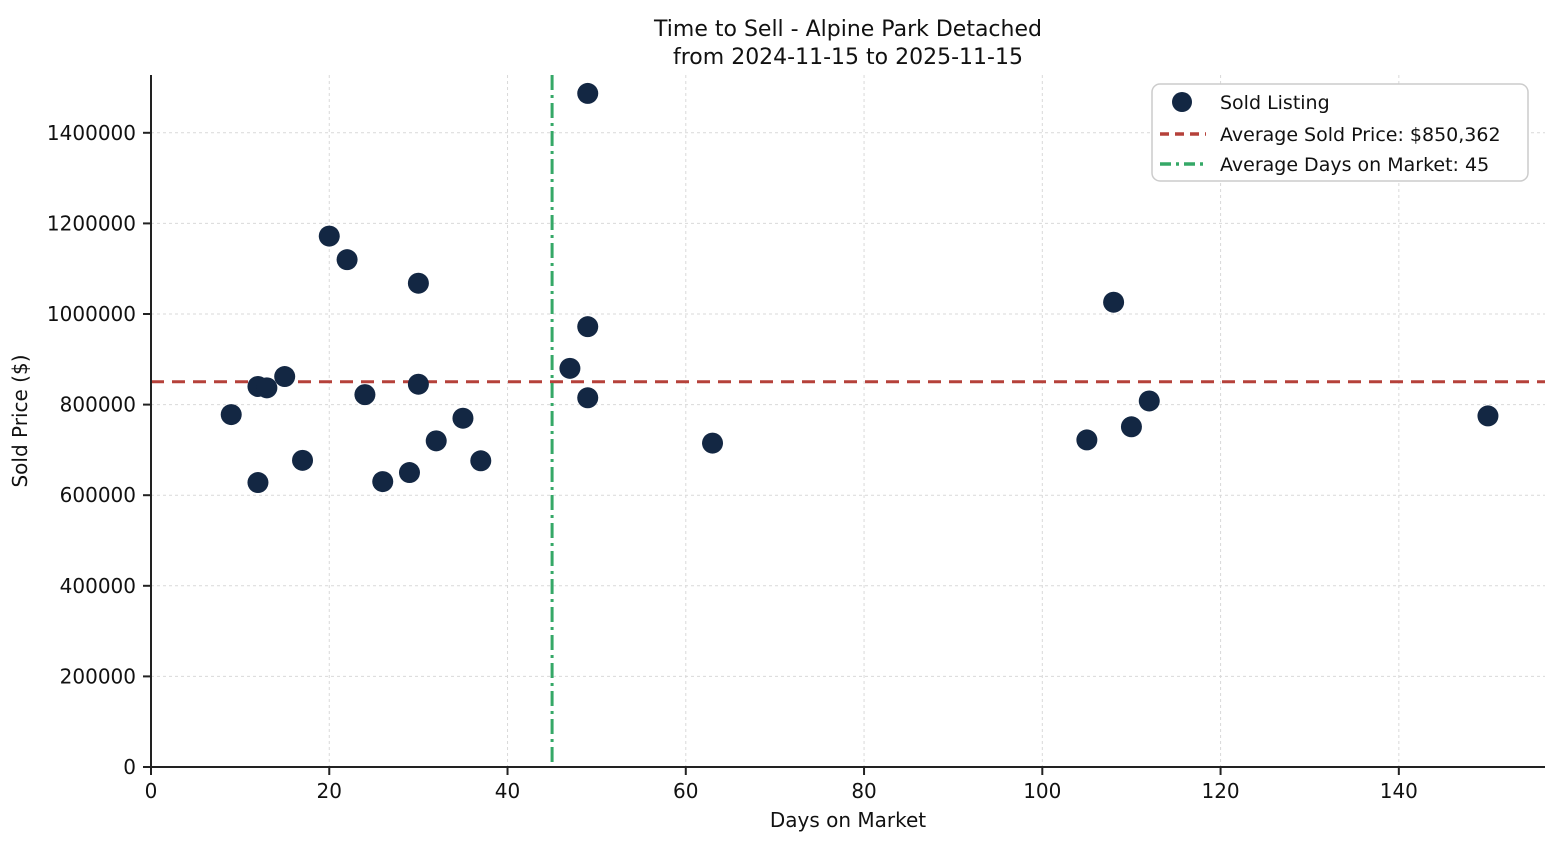 This screenshot has width=1560, height=849. Describe the element at coordinates (91, 133) in the screenshot. I see `y-tick-label: 1400000` at that location.